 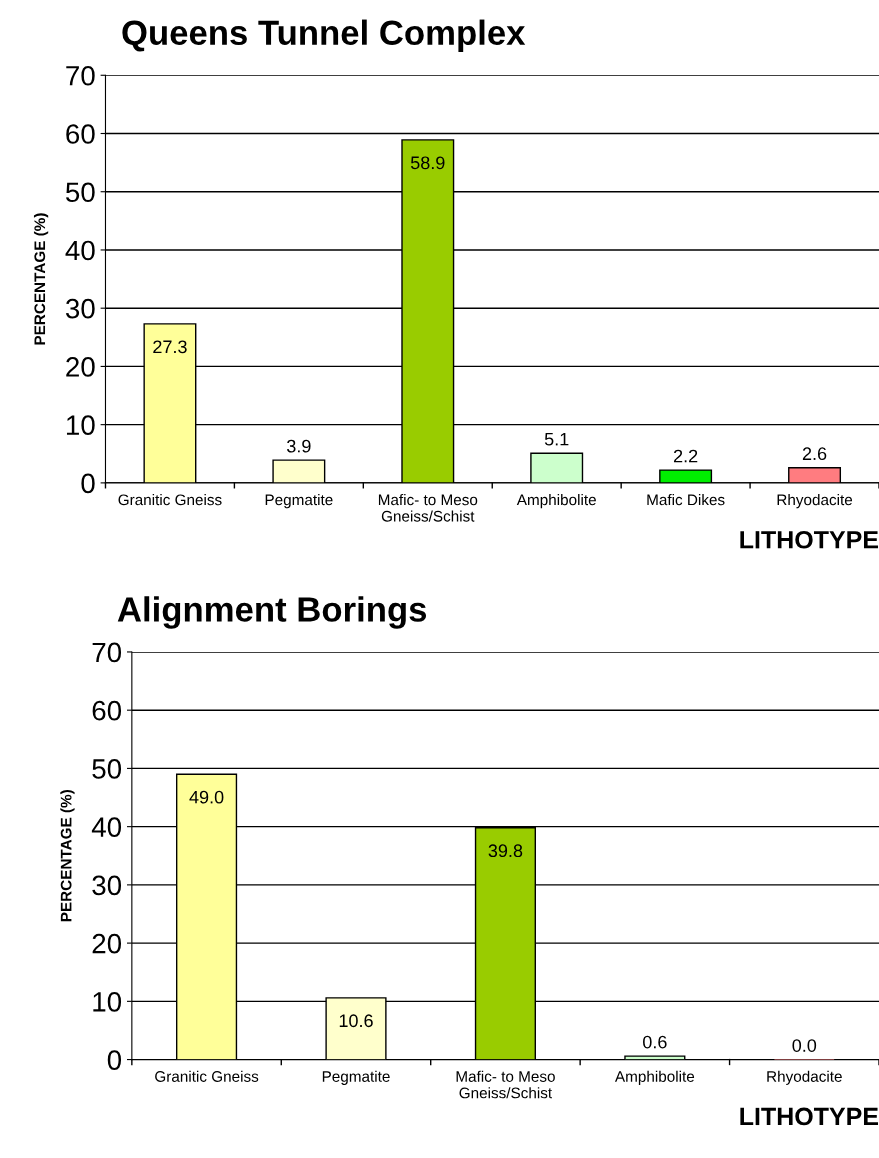 What do you see at coordinates (427, 163) in the screenshot?
I see `data-label: 58.9` at bounding box center [427, 163].